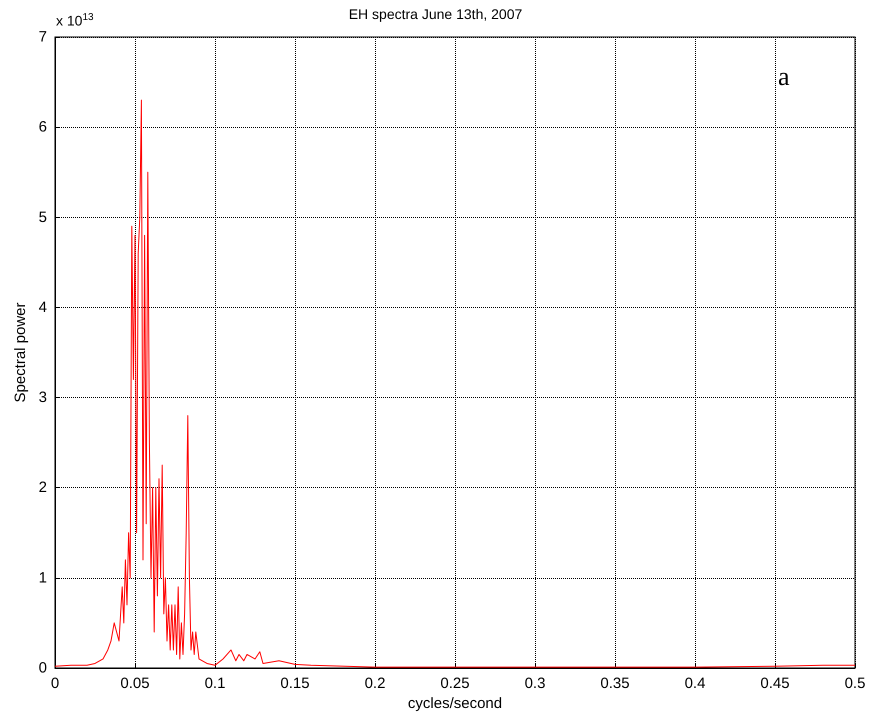  What do you see at coordinates (135, 683) in the screenshot?
I see `x-tick-label: 0.05` at bounding box center [135, 683].